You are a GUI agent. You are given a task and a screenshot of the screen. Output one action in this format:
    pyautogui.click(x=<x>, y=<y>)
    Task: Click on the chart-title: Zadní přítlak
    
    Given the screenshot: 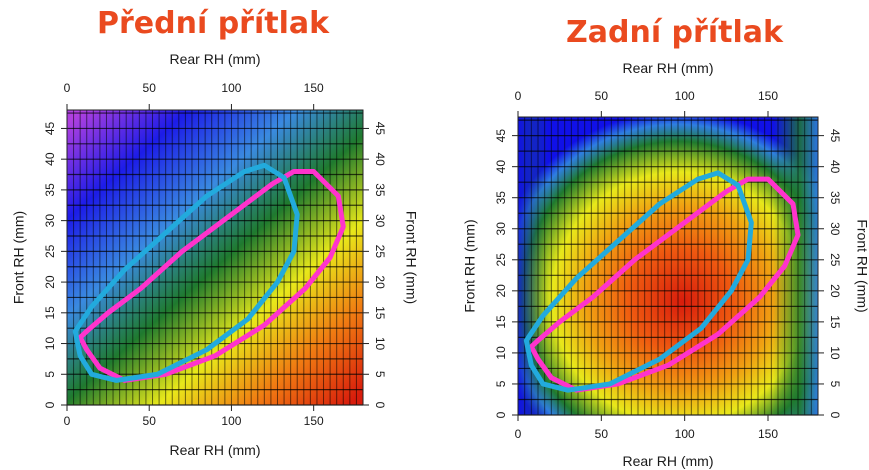 What is the action you would take?
    pyautogui.click(x=674, y=32)
    